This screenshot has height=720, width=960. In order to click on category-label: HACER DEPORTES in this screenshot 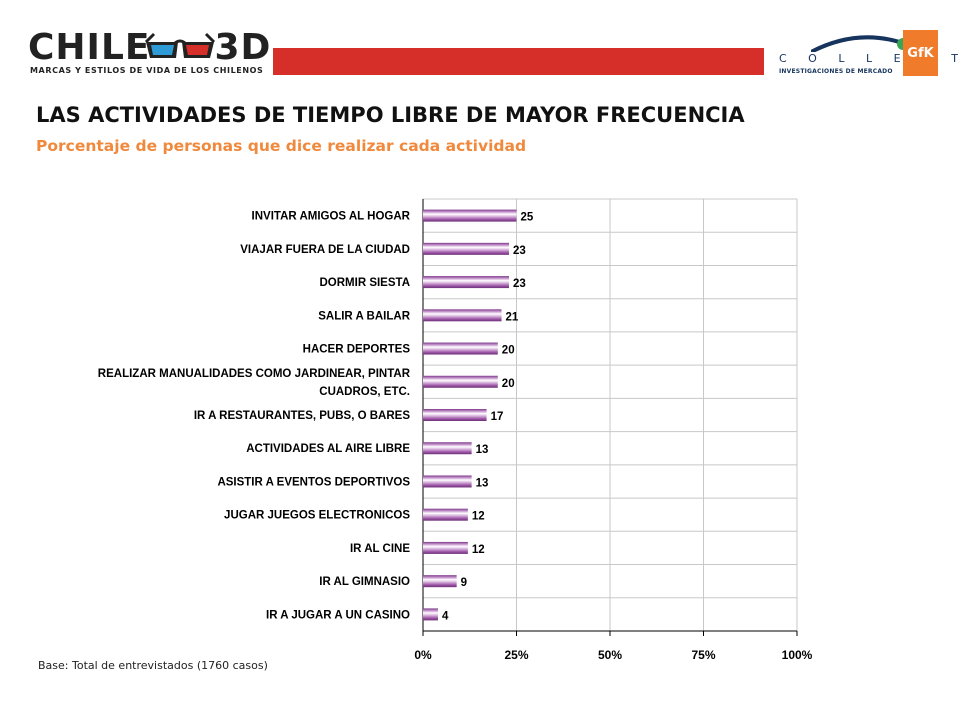, I will do `click(357, 350)`.